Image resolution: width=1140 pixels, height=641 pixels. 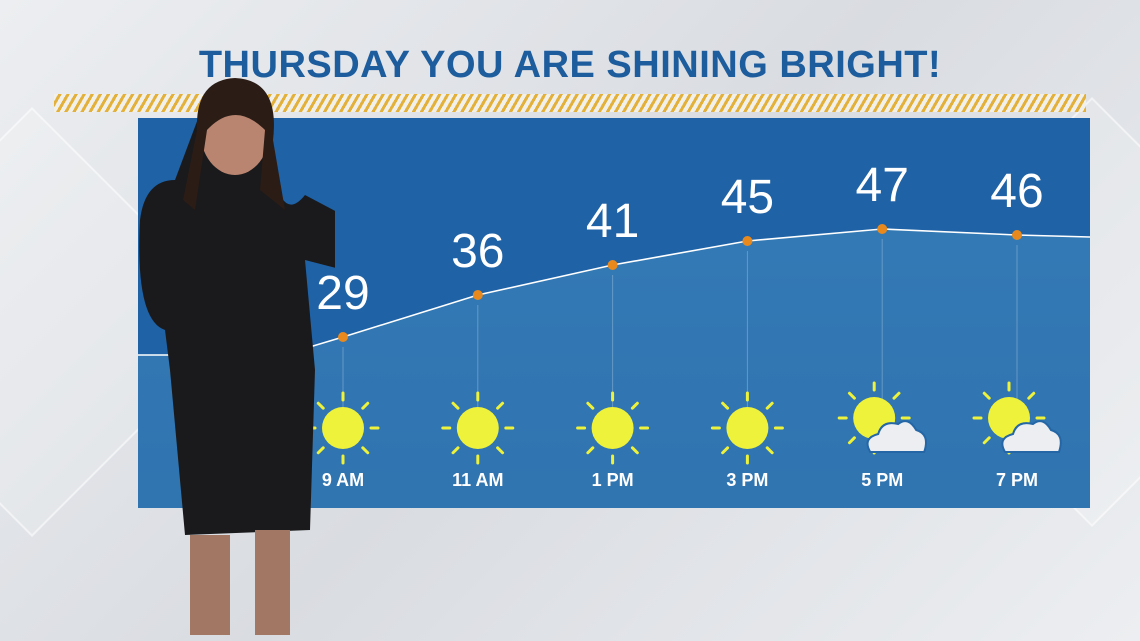 What do you see at coordinates (1016, 191) in the screenshot?
I see `value-label: 46` at bounding box center [1016, 191].